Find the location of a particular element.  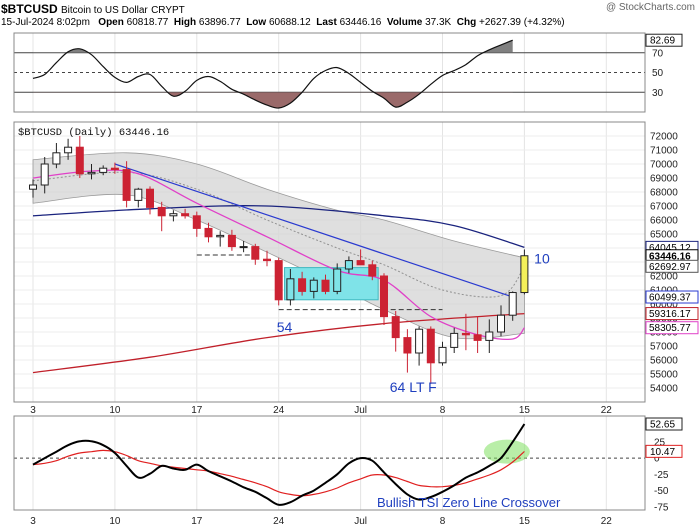

y-tick-label: 62000 is located at coordinates (664, 277).